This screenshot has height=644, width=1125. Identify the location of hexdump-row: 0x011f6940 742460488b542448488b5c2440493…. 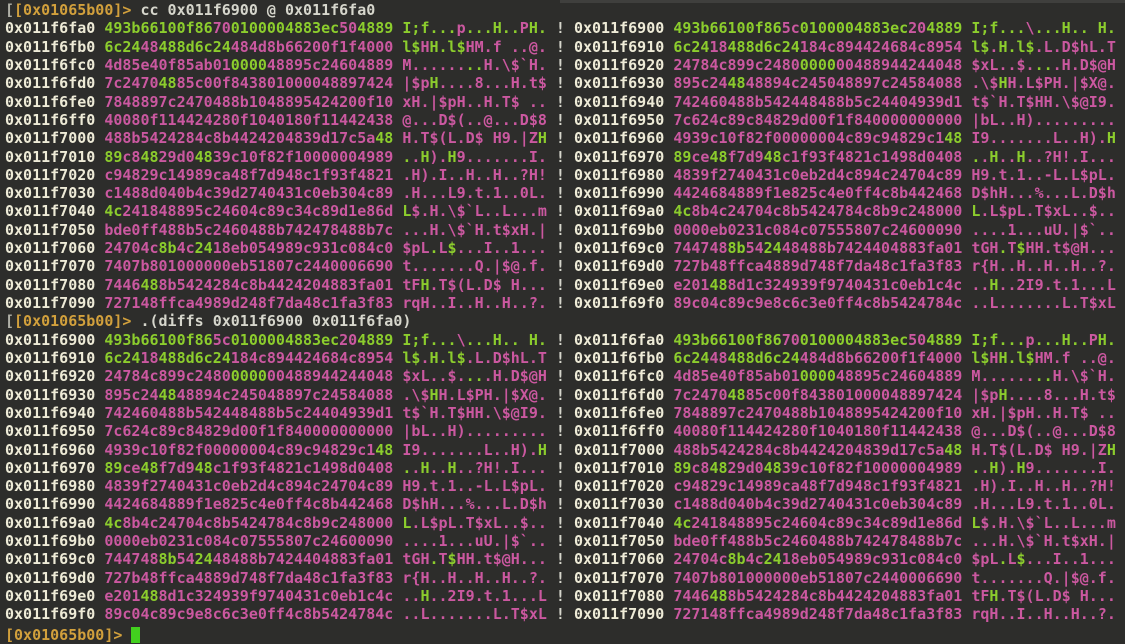
(565, 413).